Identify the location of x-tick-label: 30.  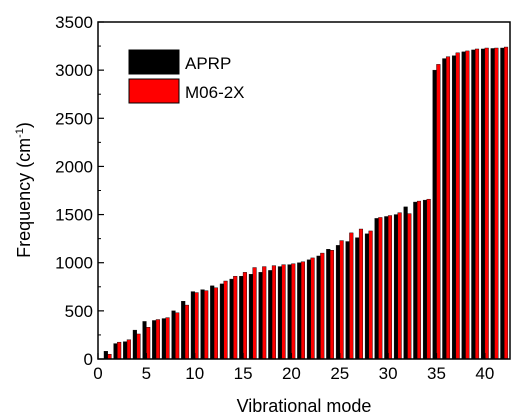
(388, 373).